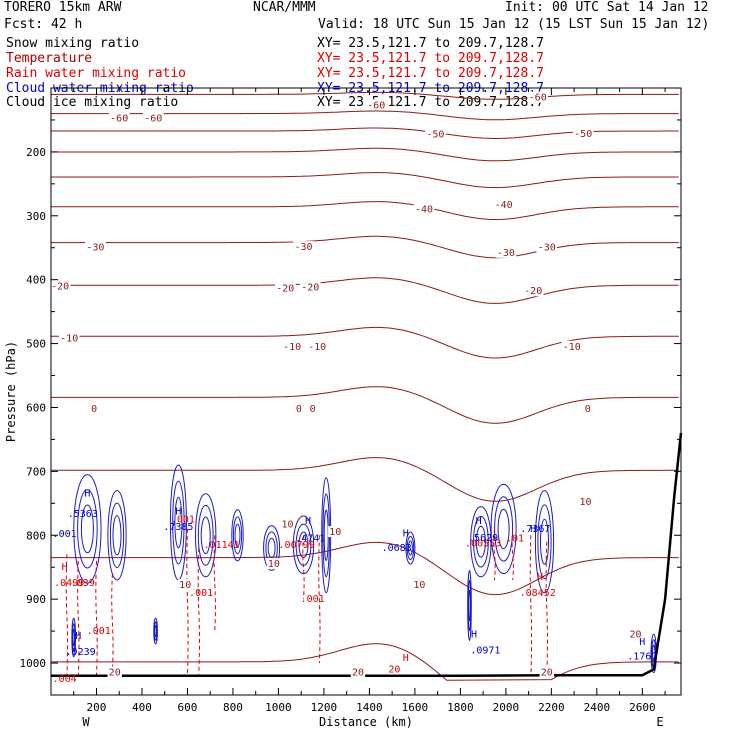 The height and width of the screenshot is (740, 740). I want to click on x-tick-label: 600, so click(188, 707).